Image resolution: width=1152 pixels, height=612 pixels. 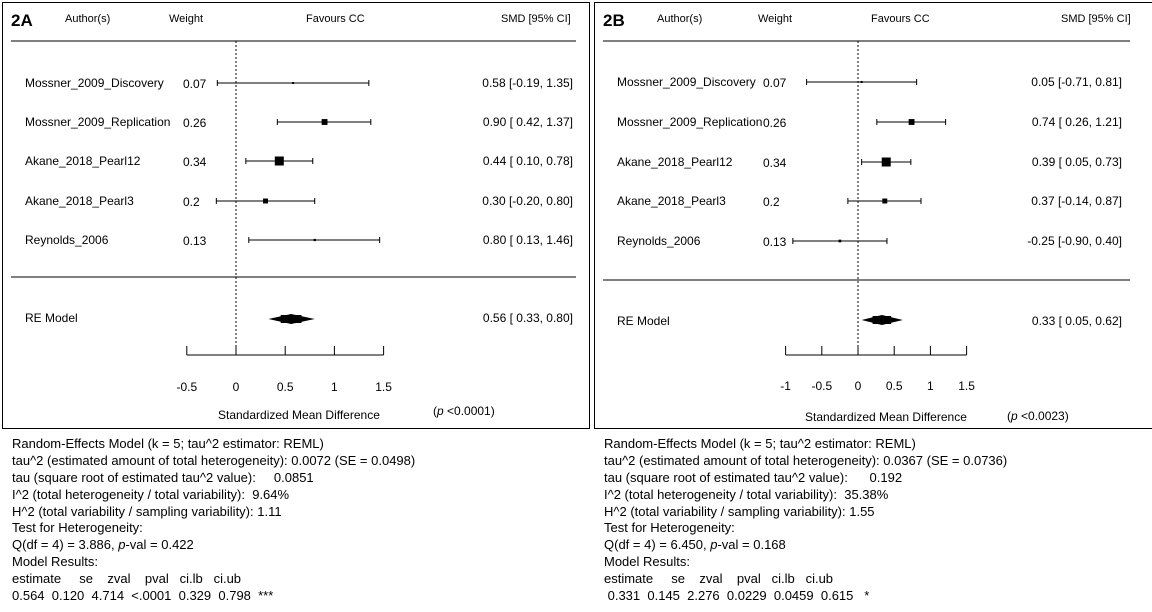 I want to click on results-values: 0.564 0.120 4.714 <.0001 0.329 0.798 ***, so click(x=143, y=596).